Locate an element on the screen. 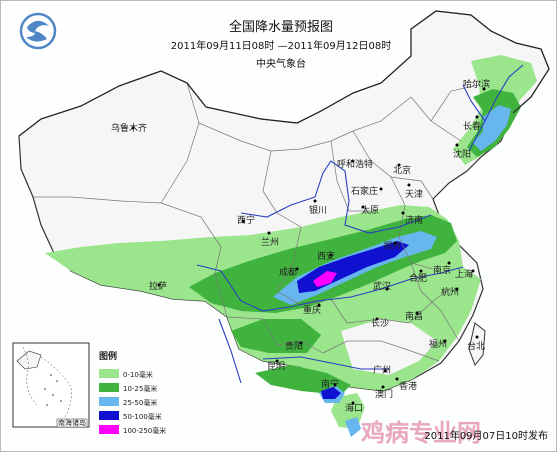  city-nanchang: 南昌 is located at coordinates (414, 316).